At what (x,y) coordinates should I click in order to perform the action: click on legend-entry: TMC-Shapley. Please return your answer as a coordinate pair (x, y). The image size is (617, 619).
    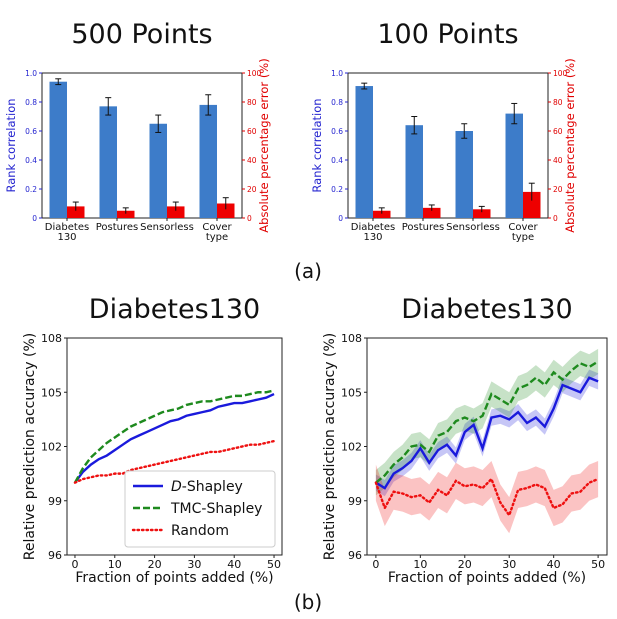
    Looking at the image, I should click on (216, 509).